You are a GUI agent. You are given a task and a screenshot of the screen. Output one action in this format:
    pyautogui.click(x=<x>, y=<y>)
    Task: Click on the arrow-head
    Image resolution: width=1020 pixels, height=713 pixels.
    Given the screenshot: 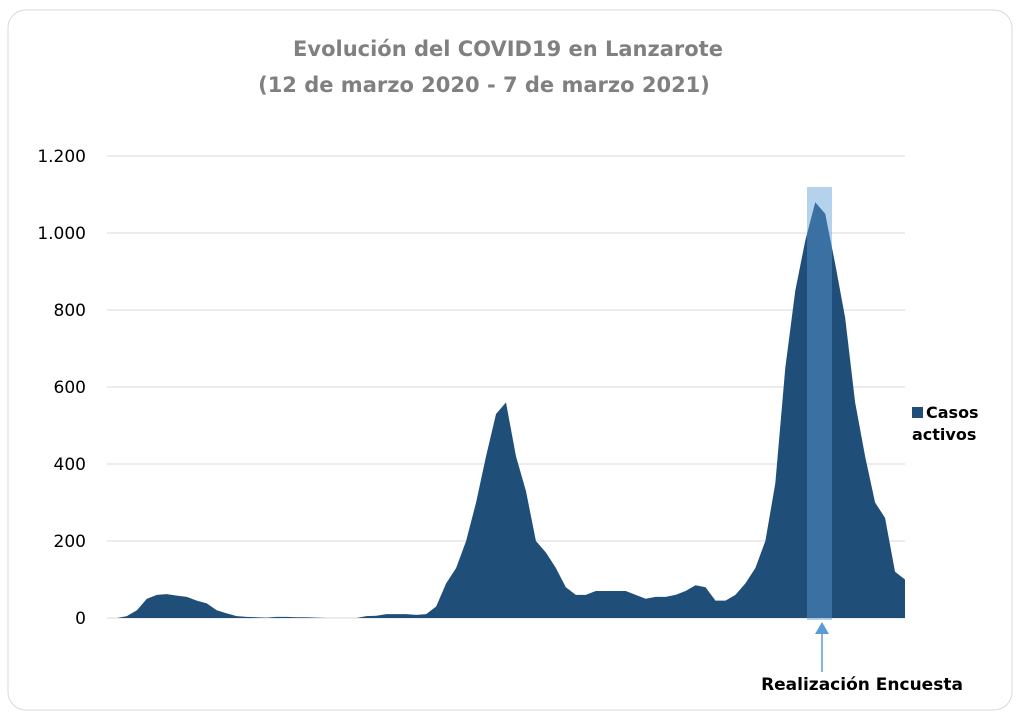 What is the action you would take?
    pyautogui.click(x=822, y=628)
    